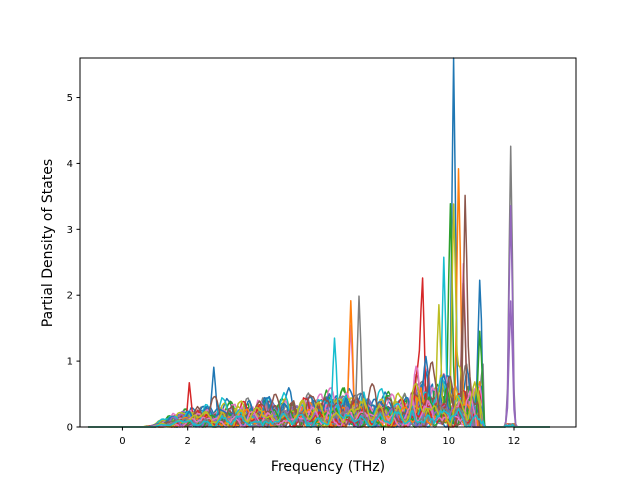 Image resolution: width=640 pixels, height=484 pixels. I want to click on x-tick-label: 6, so click(318, 441).